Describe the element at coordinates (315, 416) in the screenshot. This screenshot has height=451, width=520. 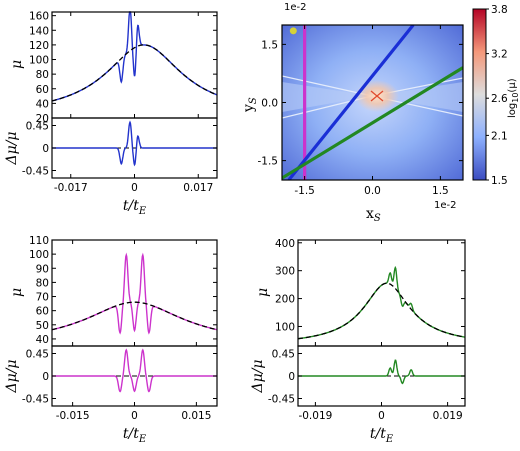
I see `xtick-label: -0.019` at that location.